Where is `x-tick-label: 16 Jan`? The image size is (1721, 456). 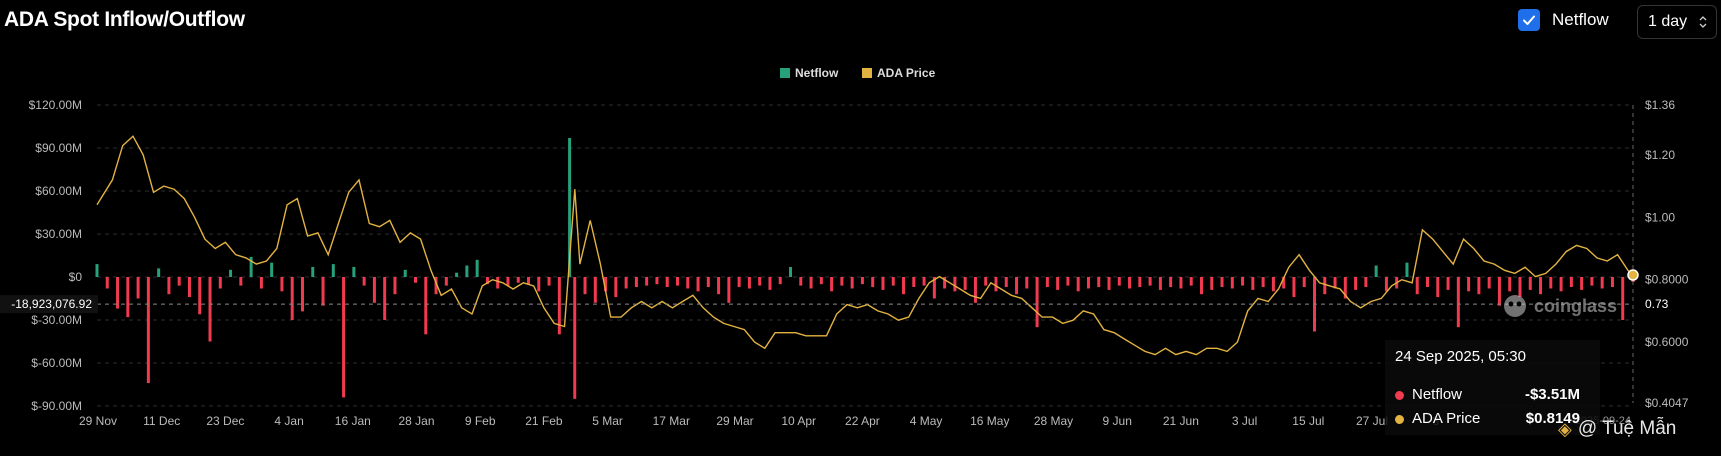 x-tick-label: 16 Jan is located at coordinates (353, 421).